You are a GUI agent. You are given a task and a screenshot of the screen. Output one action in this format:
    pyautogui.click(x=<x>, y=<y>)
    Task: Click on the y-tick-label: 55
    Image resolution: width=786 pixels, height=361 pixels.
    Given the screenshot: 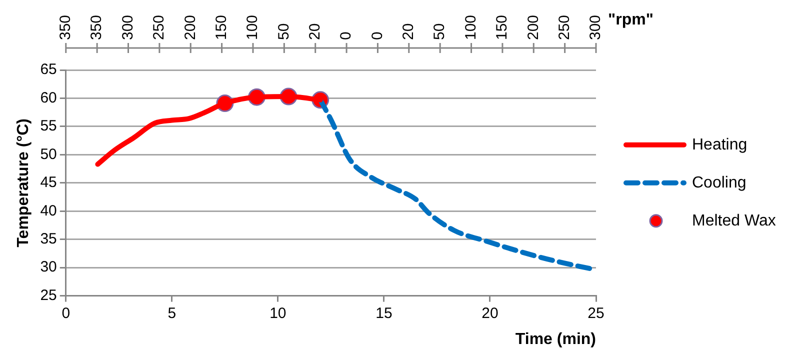 What is the action you would take?
    pyautogui.click(x=48, y=126)
    